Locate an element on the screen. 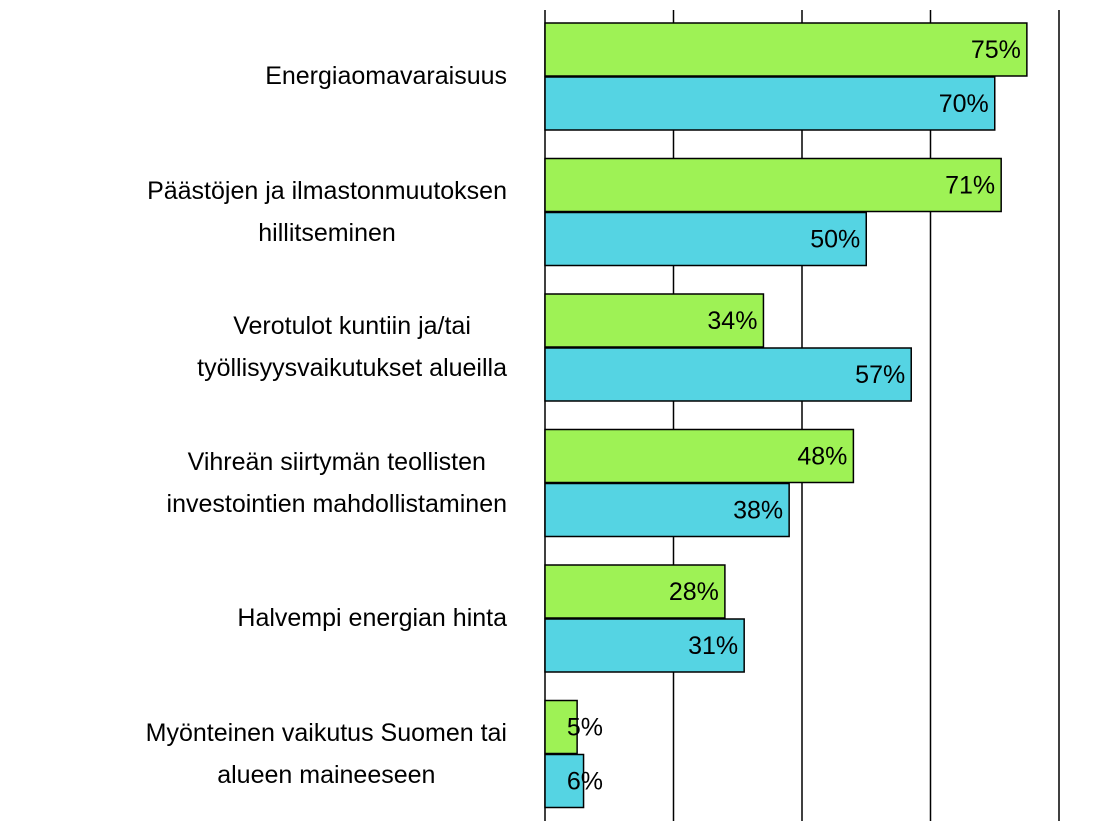 The image size is (1117, 821). value-label: 28% is located at coordinates (694, 592).